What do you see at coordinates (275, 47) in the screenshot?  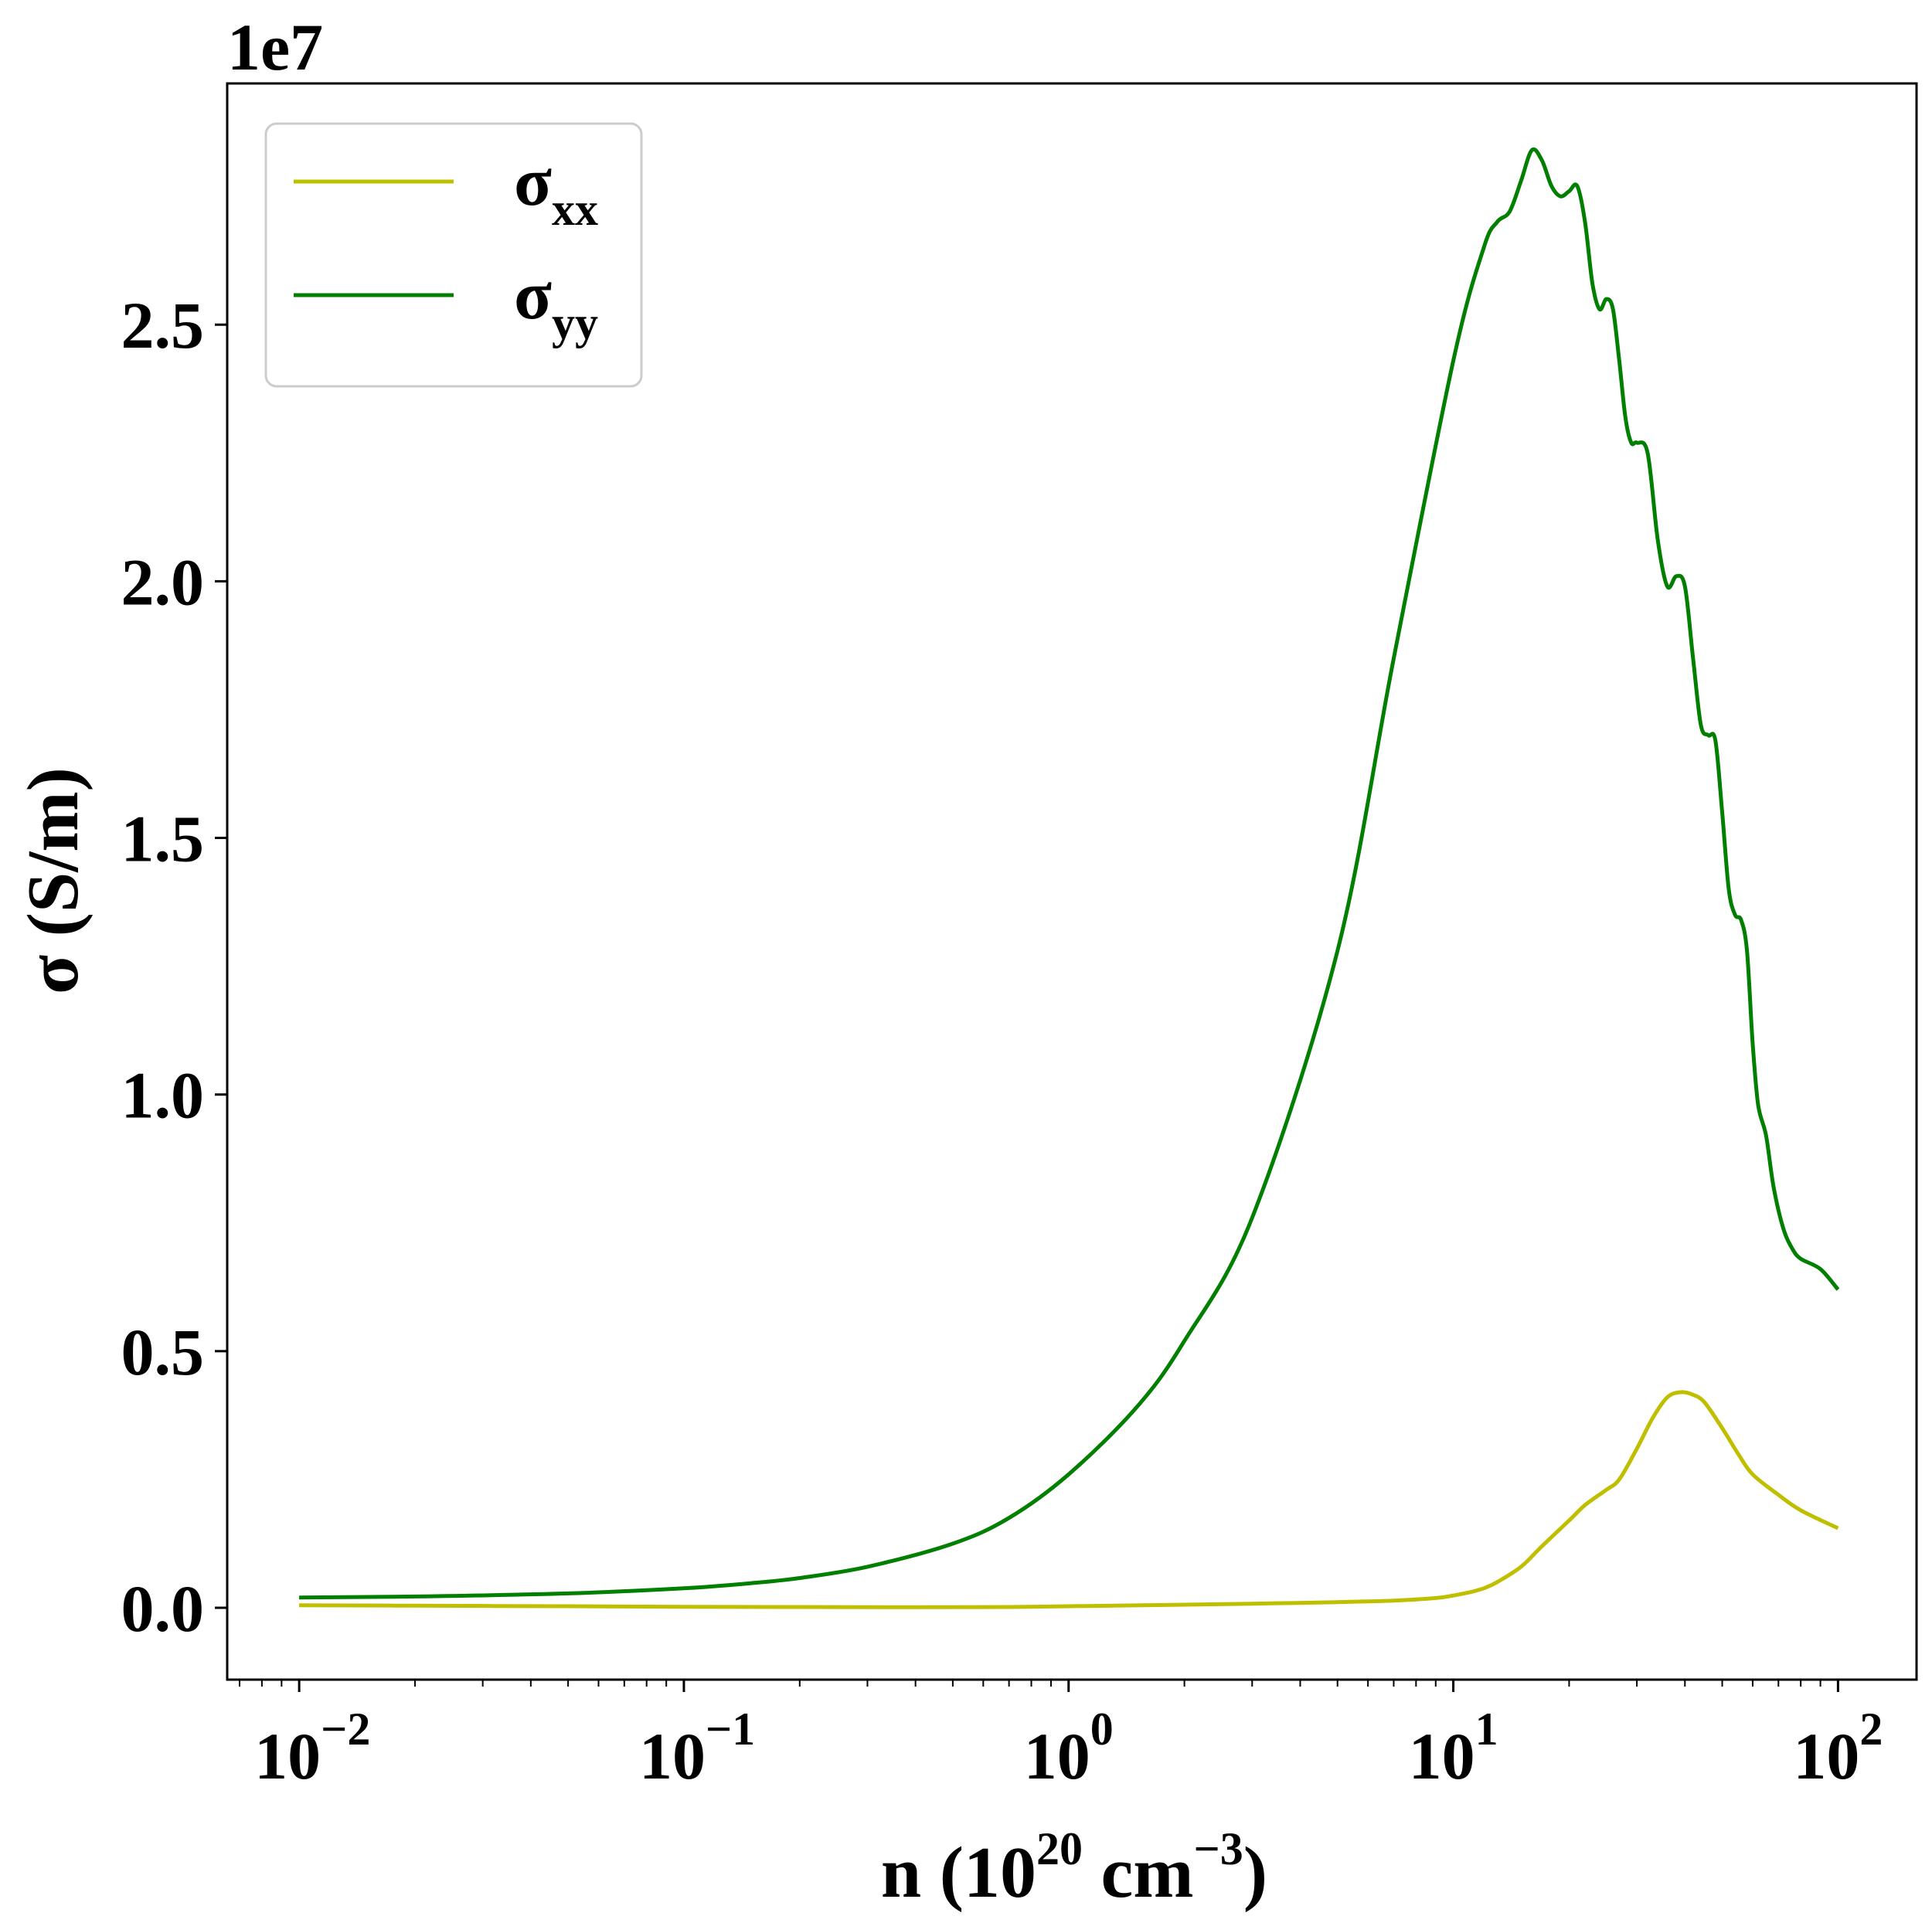 I see `y-offset-label: 1e7` at bounding box center [275, 47].